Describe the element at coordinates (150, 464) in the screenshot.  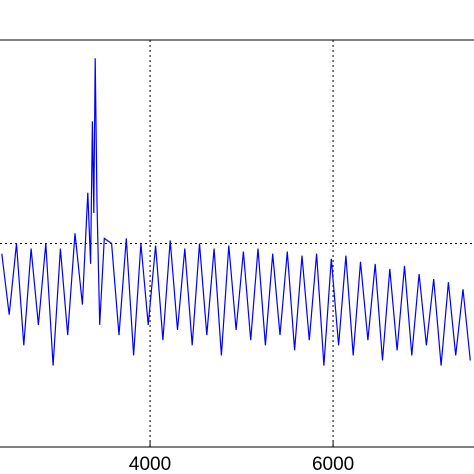
I see `x-tick-label: 4000` at that location.